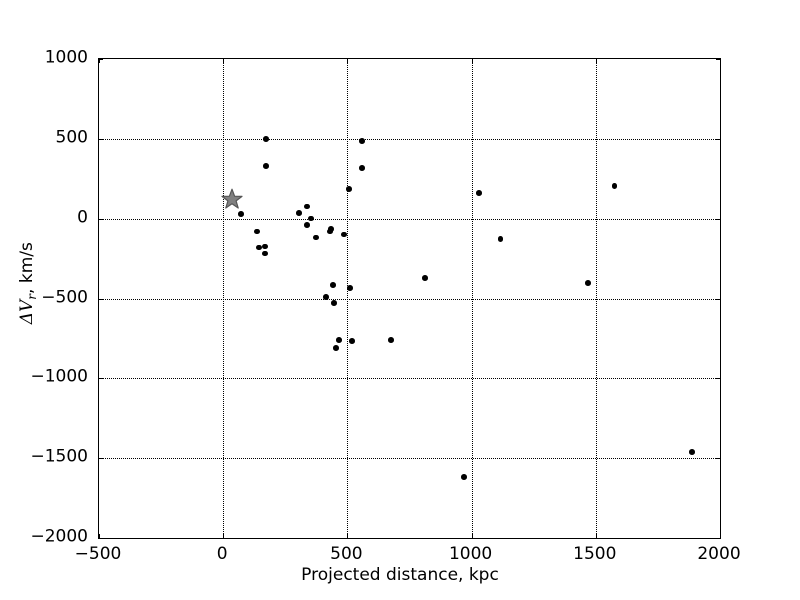  What do you see at coordinates (400, 575) in the screenshot?
I see `x-axis-title: Projected distance, kpc` at bounding box center [400, 575].